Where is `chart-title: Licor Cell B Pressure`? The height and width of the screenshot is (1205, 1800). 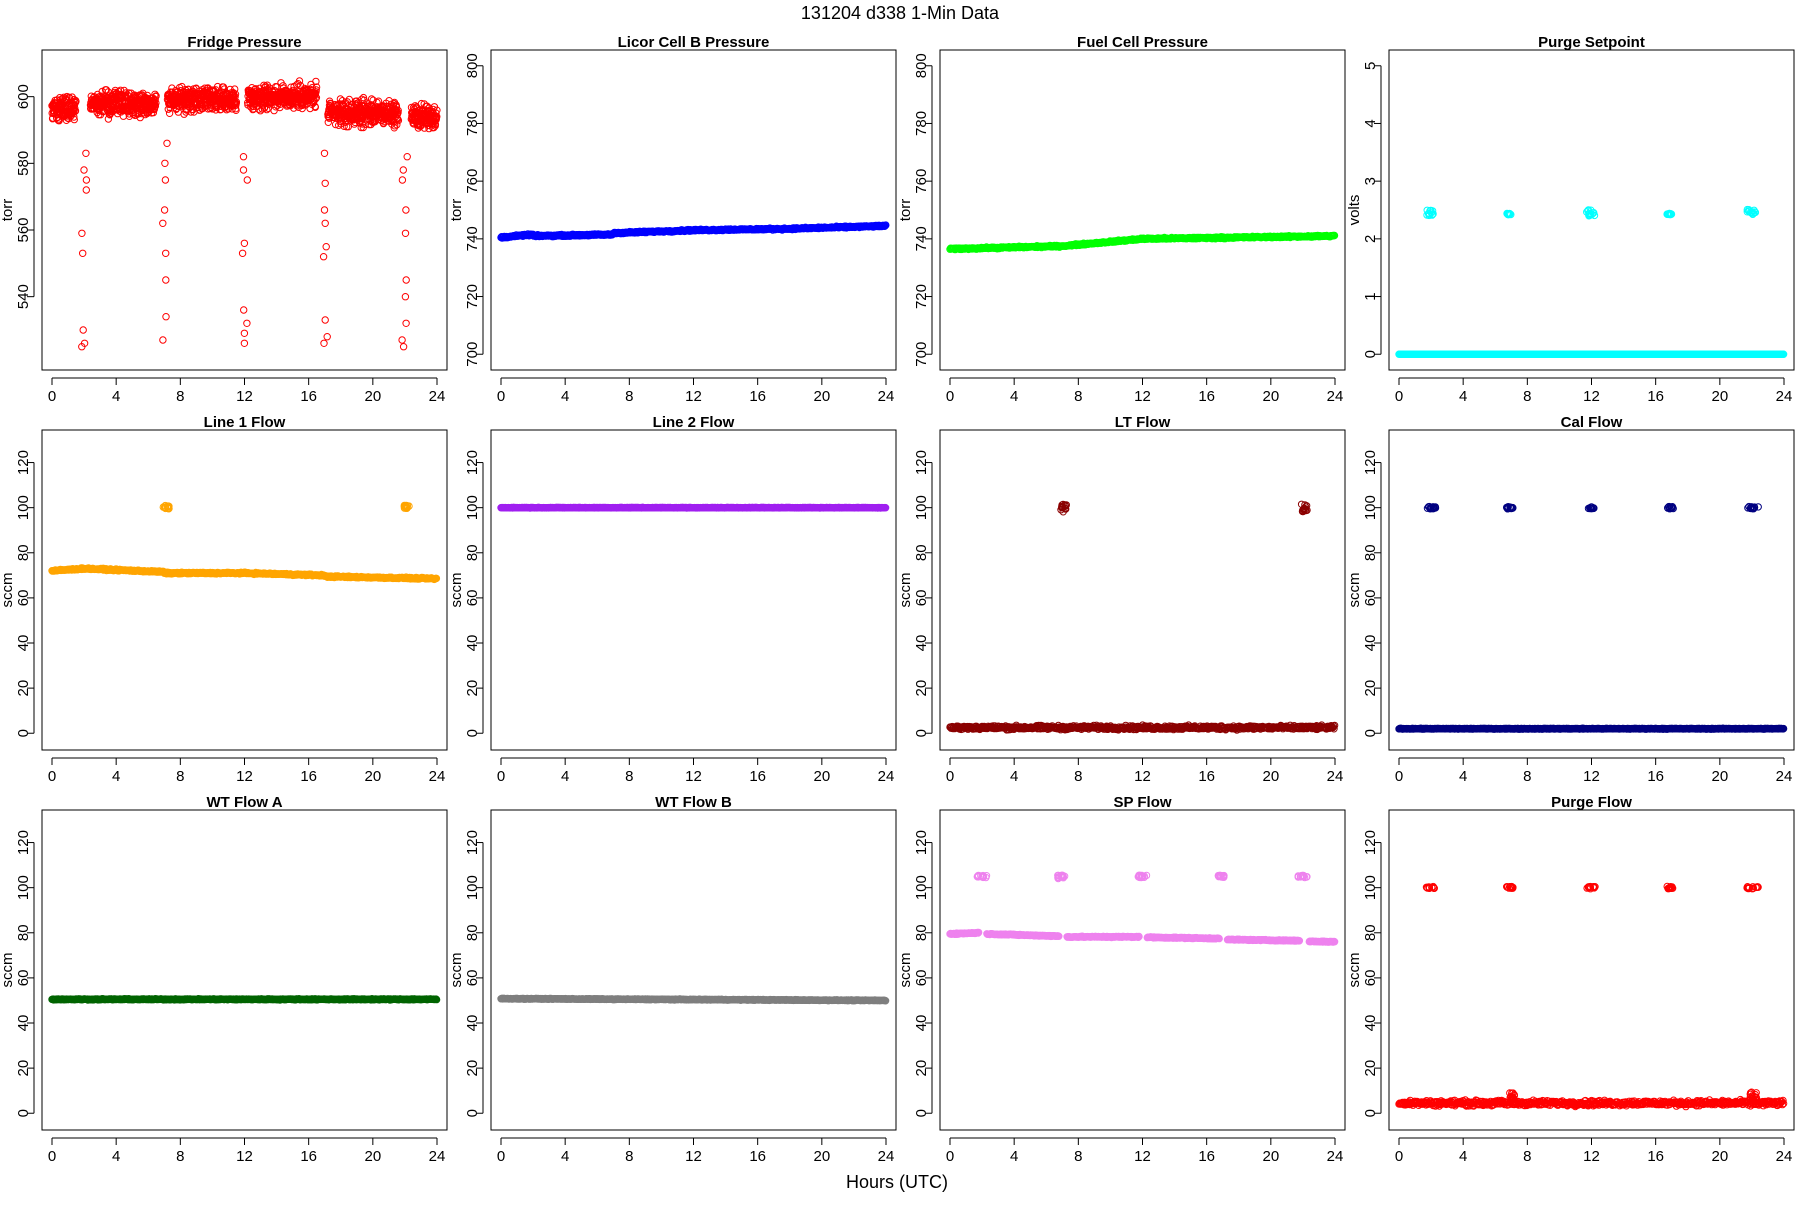 chart-title: Licor Cell B Pressure is located at coordinates (694, 42).